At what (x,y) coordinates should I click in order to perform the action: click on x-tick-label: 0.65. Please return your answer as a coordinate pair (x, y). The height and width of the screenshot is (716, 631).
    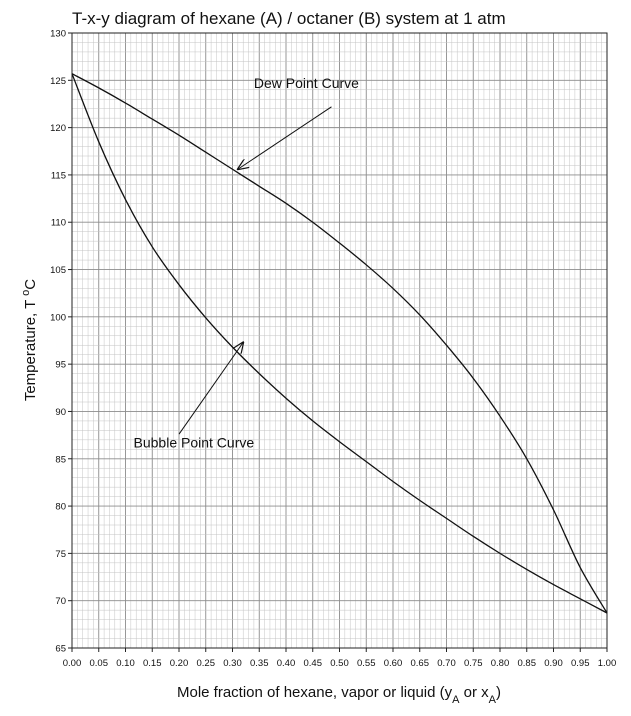
    Looking at the image, I should click on (420, 663).